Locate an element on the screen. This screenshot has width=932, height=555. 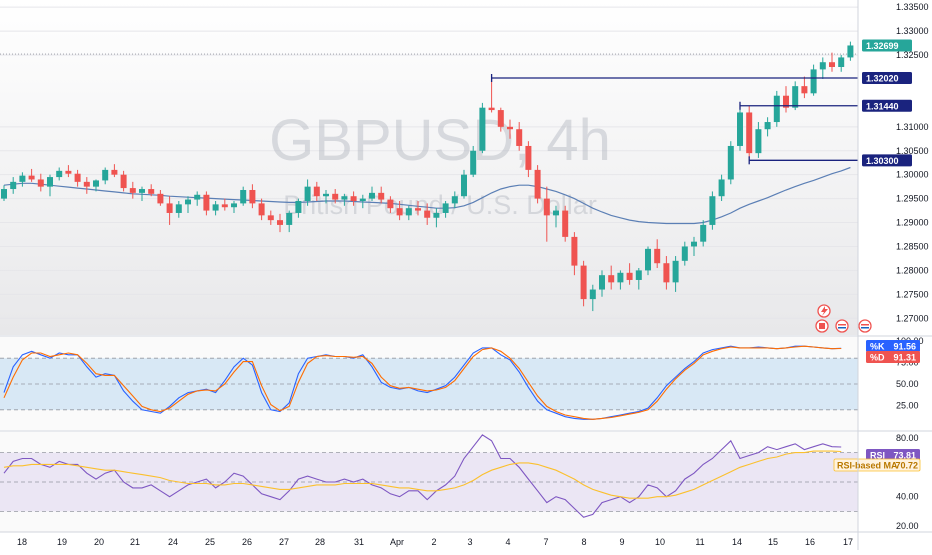
stochastic-lines is located at coordinates (422, 382).